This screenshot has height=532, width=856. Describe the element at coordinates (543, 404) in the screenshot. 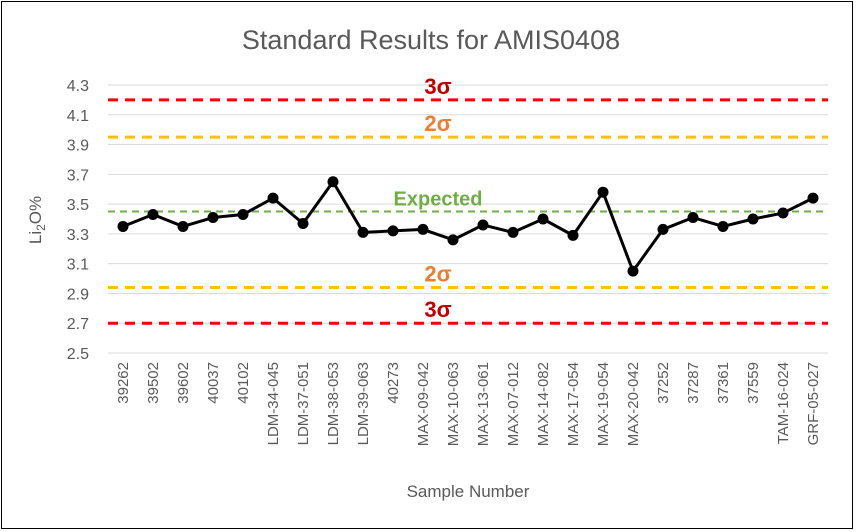

I see `x-tick-label: MAX-14-082` at that location.